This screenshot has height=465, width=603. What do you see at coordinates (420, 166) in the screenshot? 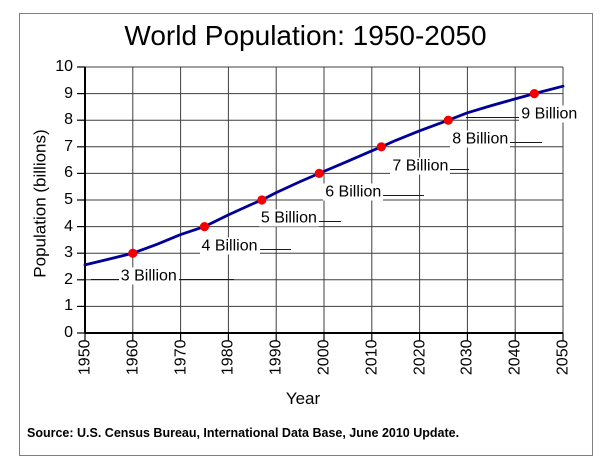
I see `milestone-label: 7 Billion` at bounding box center [420, 166].